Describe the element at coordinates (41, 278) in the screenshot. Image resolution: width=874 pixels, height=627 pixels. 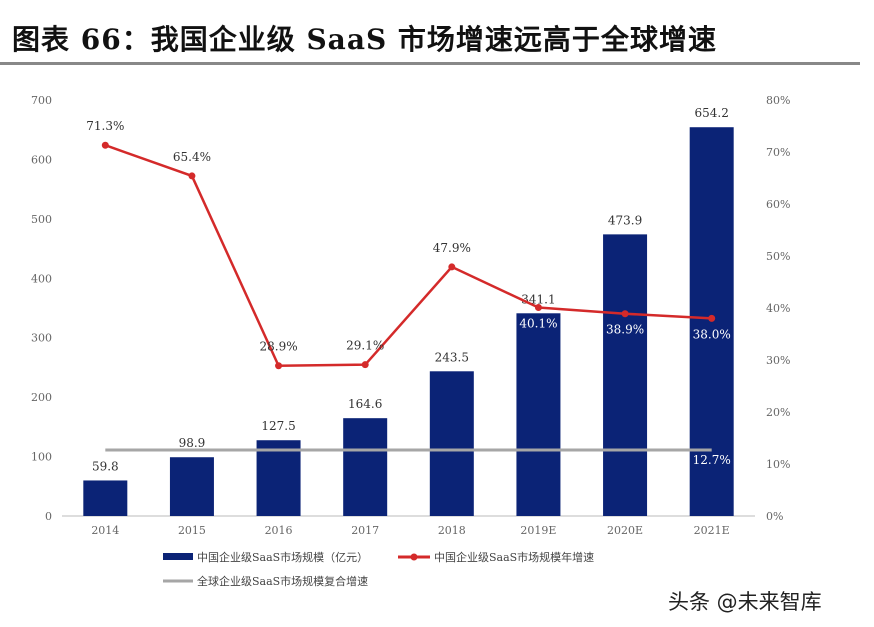
I see `y-left-tick-label: 400` at that location.